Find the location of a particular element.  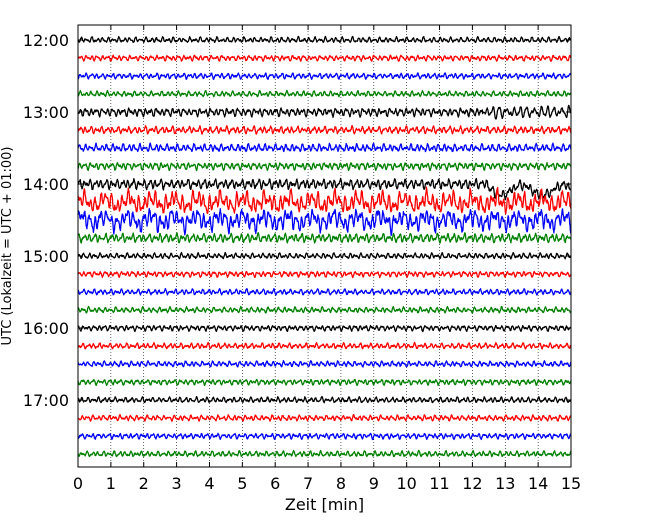

x-tick-label: 12 is located at coordinates (472, 483).